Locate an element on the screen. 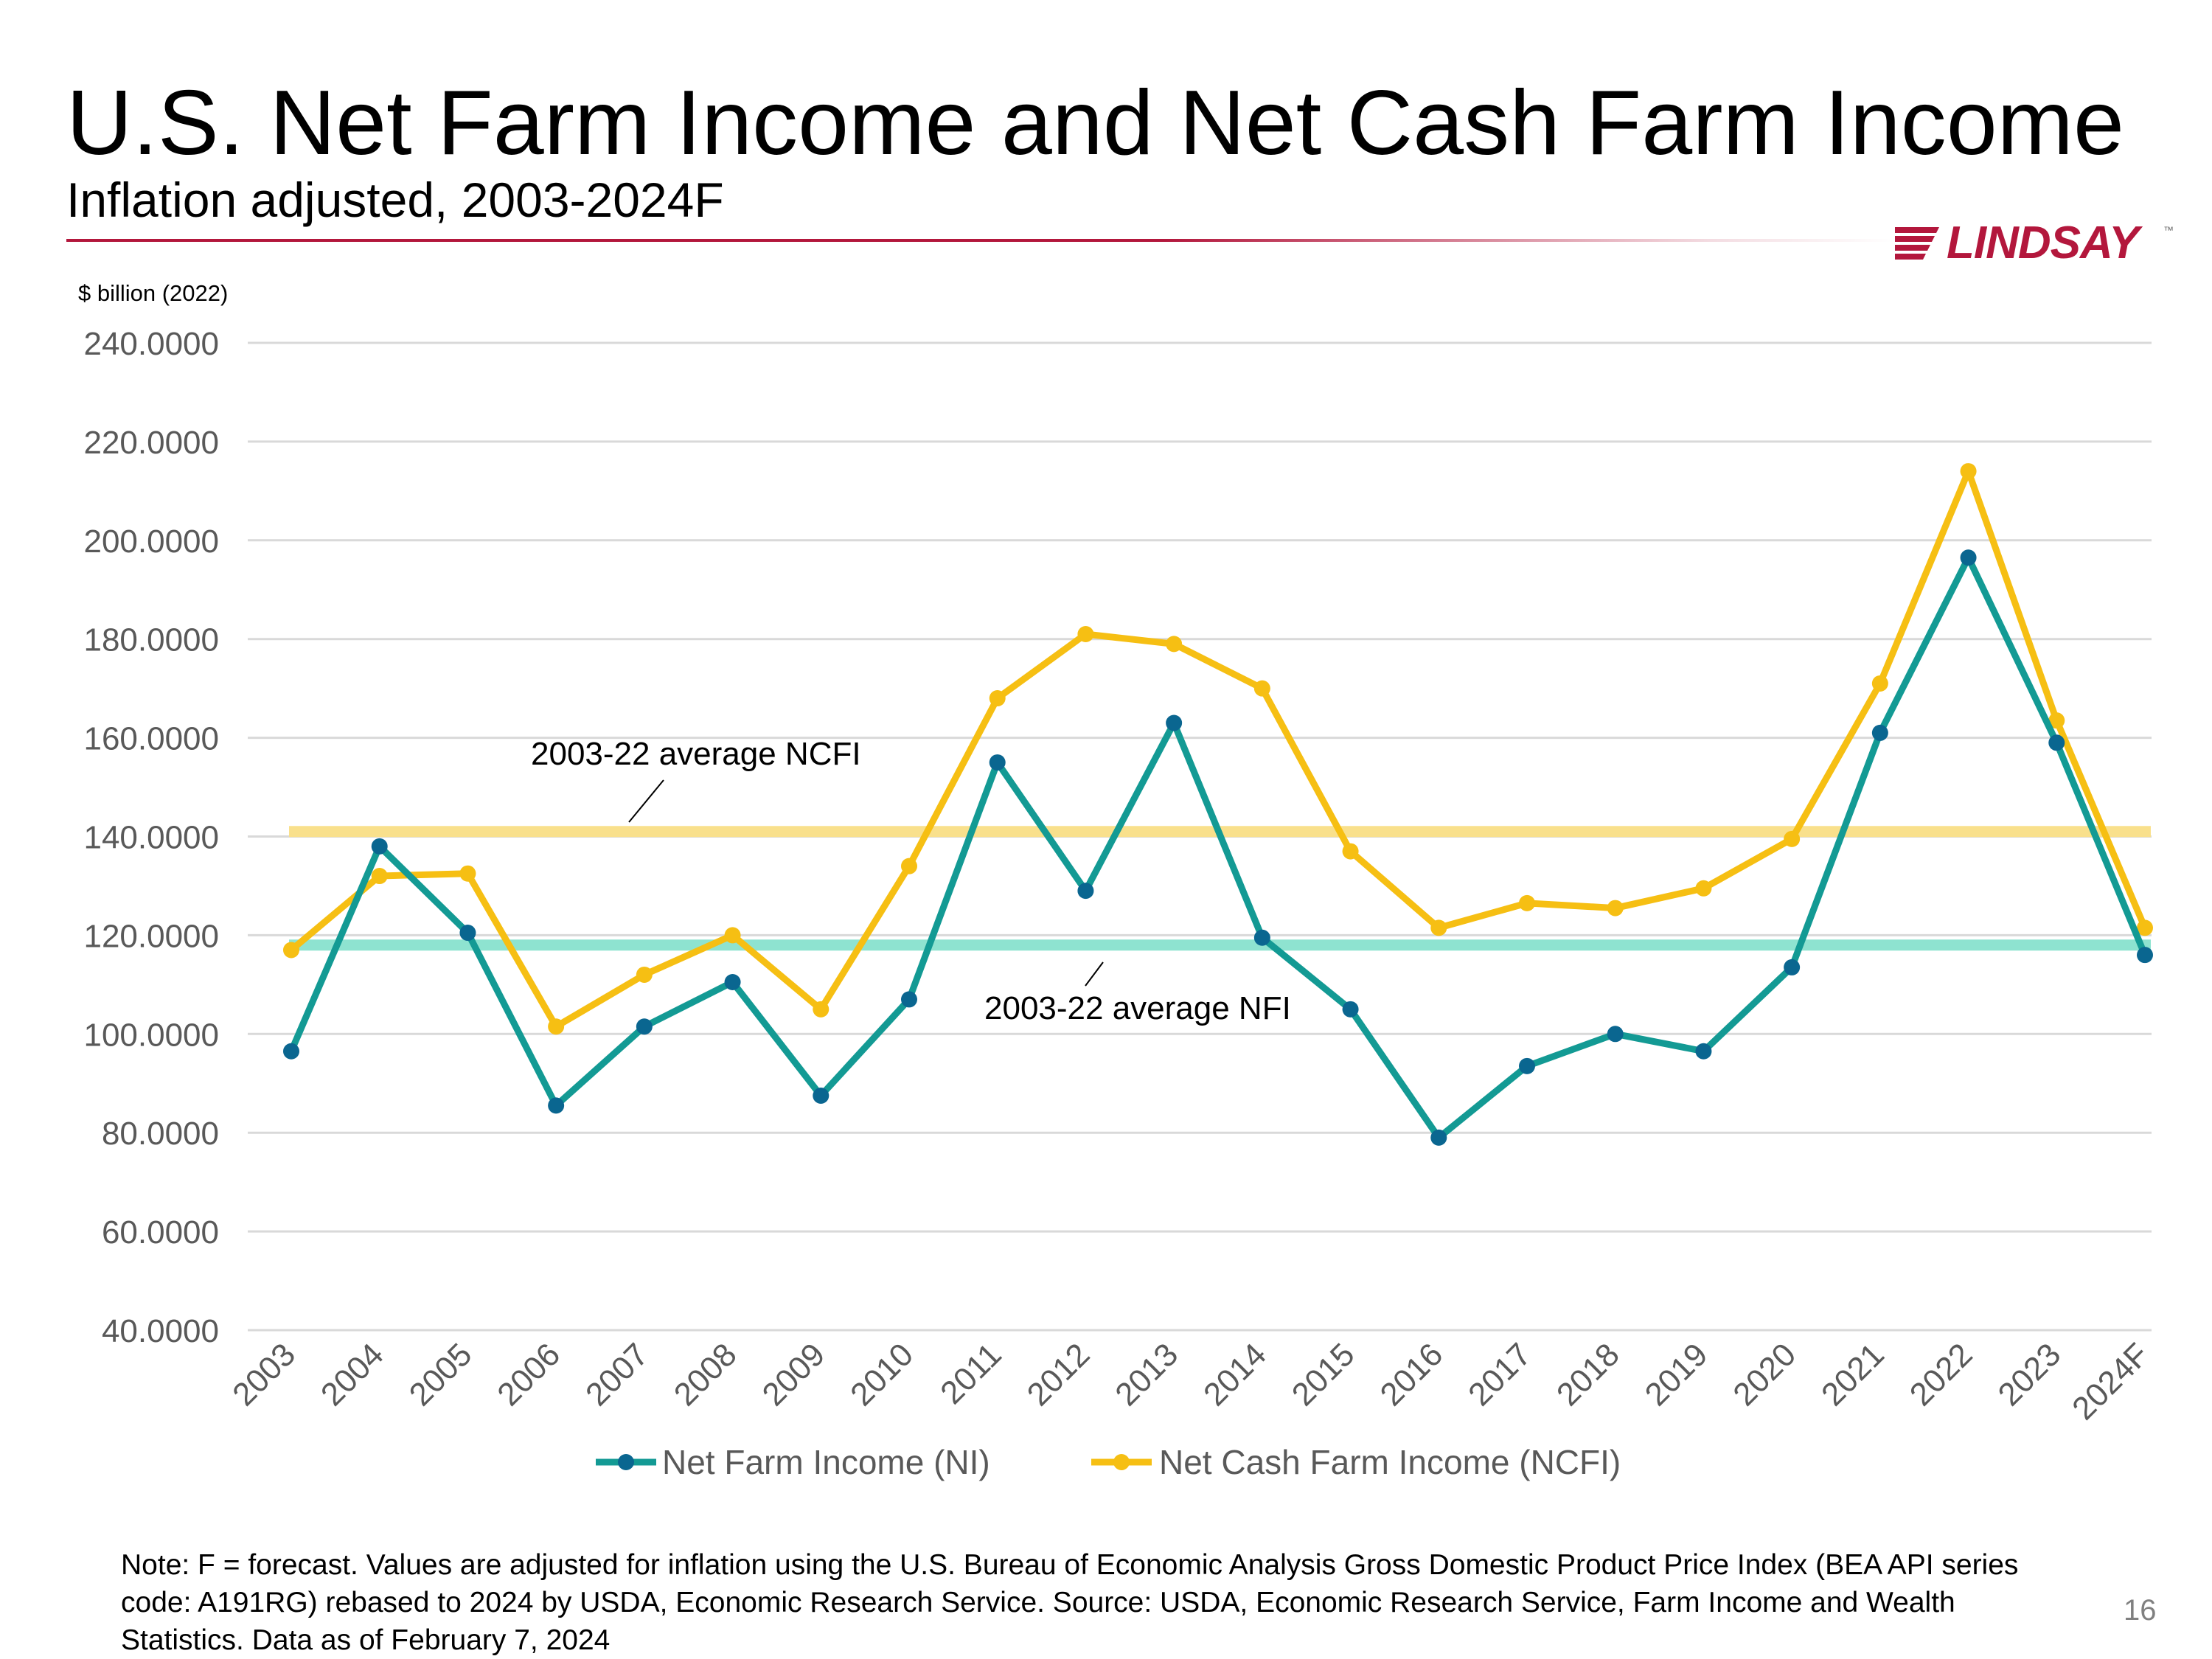  y-tick-label: 60.0000 is located at coordinates (160, 1232).